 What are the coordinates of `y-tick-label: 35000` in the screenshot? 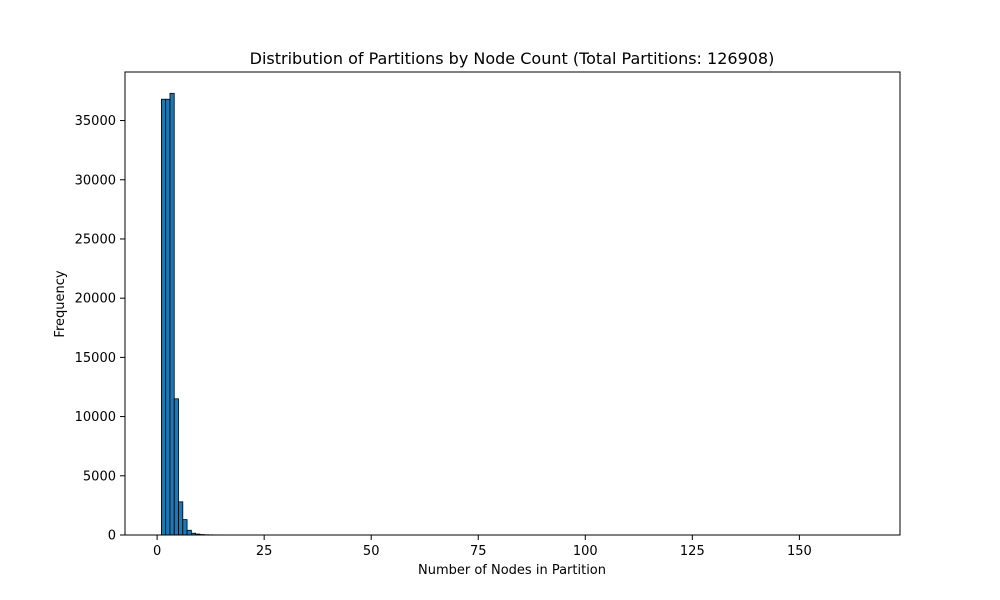 It's located at (95, 121).